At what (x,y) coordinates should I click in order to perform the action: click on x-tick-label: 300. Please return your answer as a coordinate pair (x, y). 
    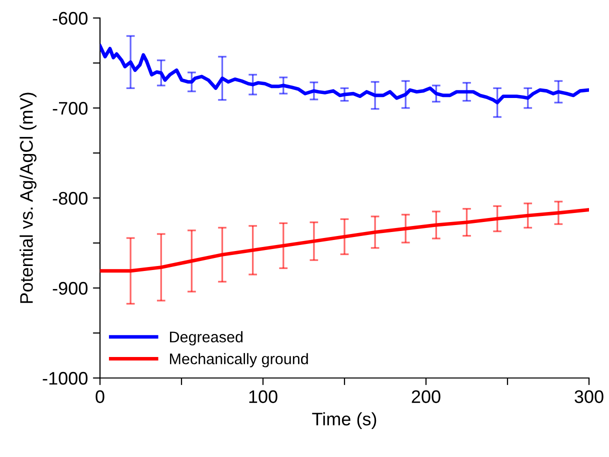
    Looking at the image, I should click on (589, 397).